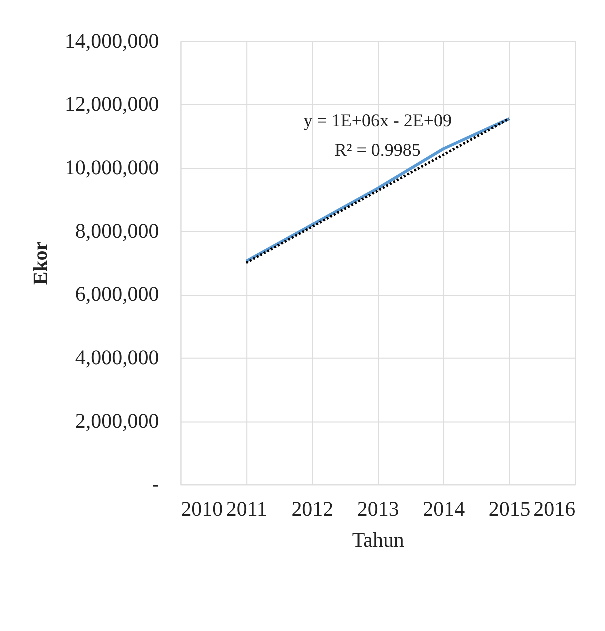 The width and height of the screenshot is (605, 631). Describe the element at coordinates (112, 104) in the screenshot. I see `y-tick-label: 12,000,000` at that location.